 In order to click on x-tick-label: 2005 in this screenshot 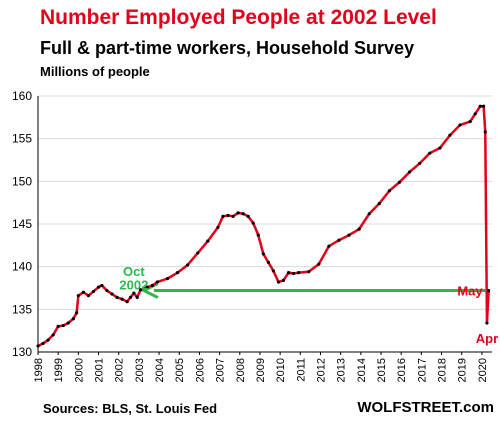, I will do `click(180, 370)`.